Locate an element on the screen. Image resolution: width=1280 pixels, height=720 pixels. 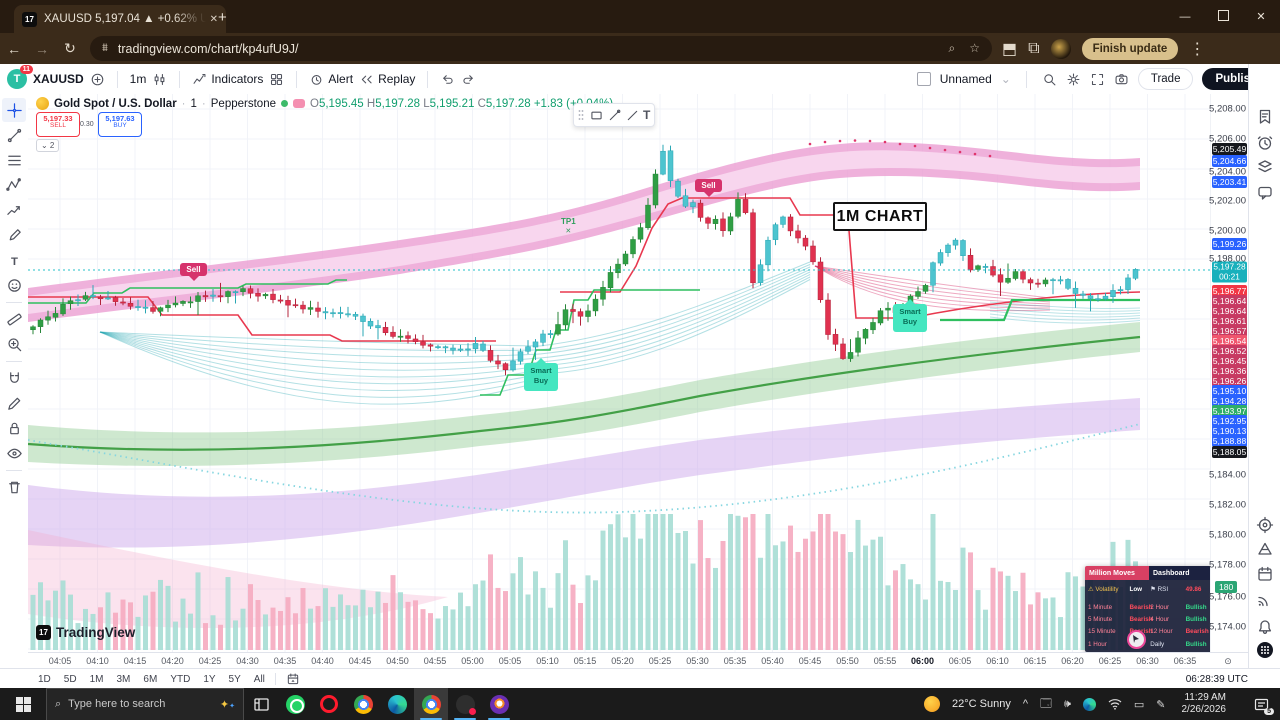
undo-icon is located at coordinates (447, 79).